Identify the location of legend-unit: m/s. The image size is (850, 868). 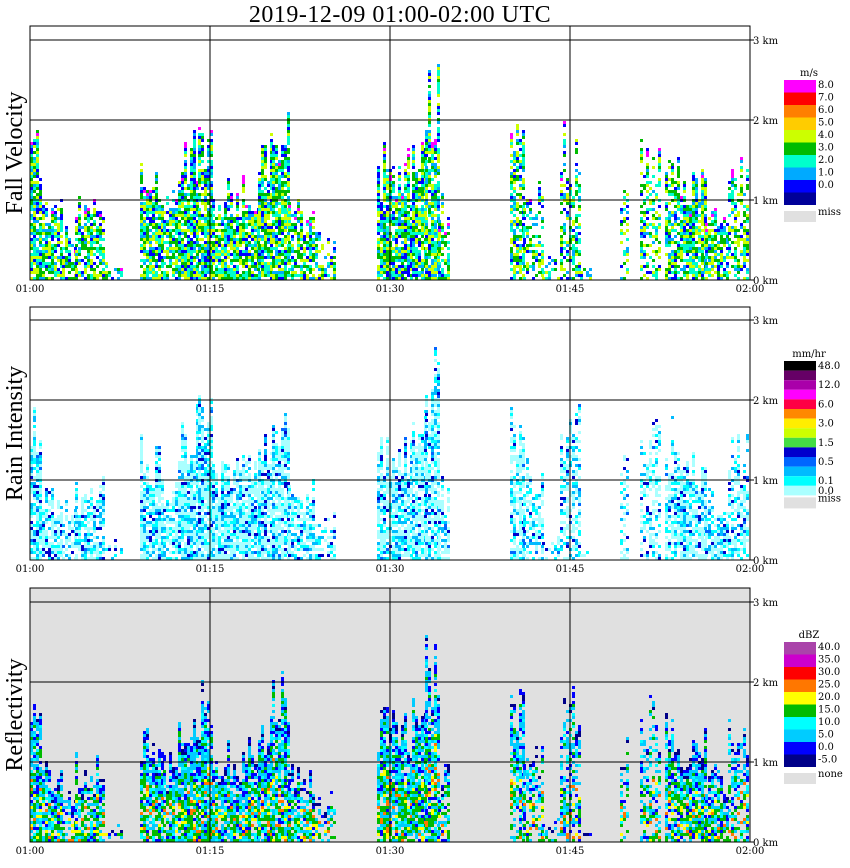
(809, 73).